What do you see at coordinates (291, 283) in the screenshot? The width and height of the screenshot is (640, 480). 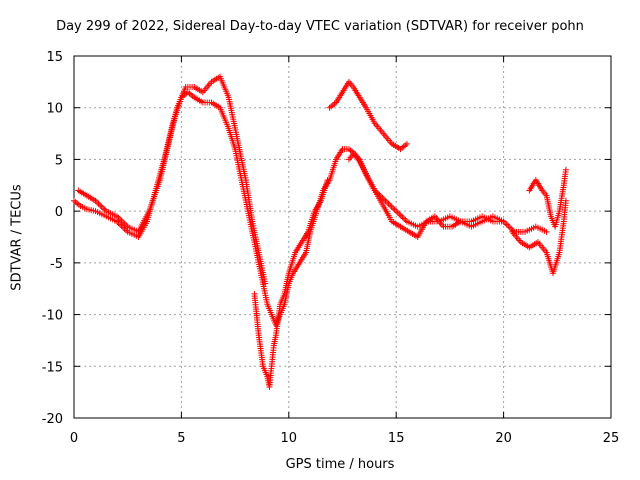 I see `series-track-lower-spike` at bounding box center [291, 283].